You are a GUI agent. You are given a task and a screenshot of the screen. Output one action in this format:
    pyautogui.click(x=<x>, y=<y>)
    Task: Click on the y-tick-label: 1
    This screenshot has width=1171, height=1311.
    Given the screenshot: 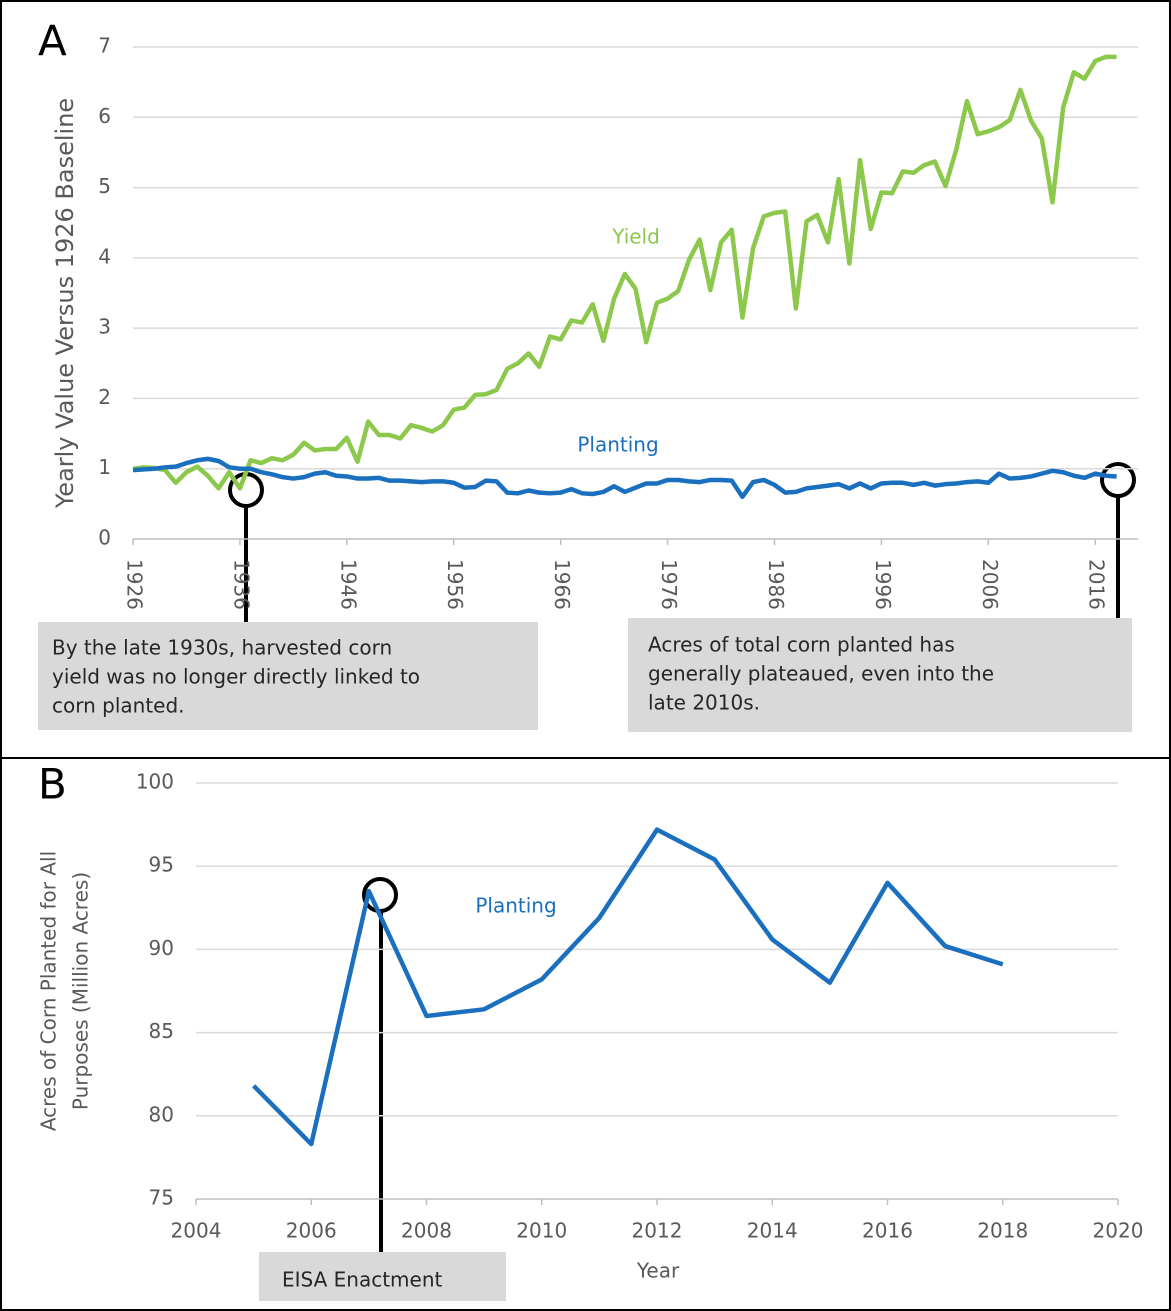 What is the action you would take?
    pyautogui.click(x=104, y=467)
    